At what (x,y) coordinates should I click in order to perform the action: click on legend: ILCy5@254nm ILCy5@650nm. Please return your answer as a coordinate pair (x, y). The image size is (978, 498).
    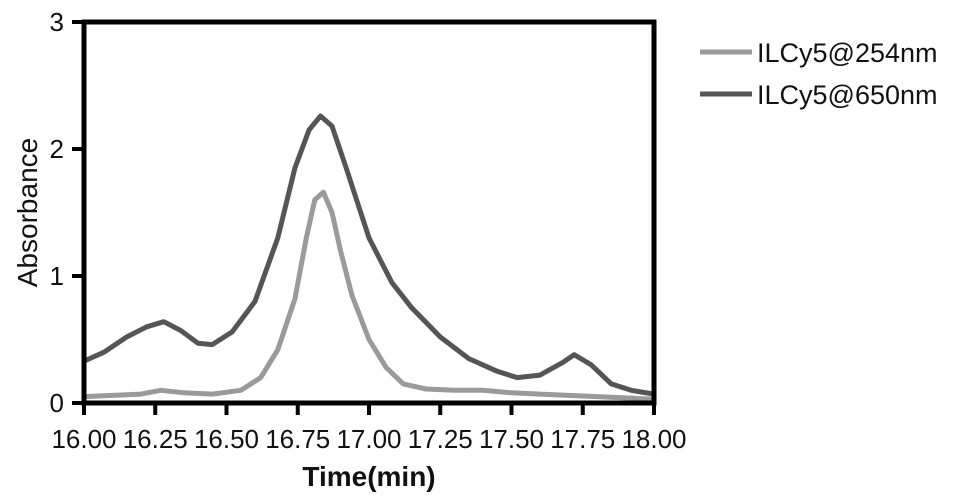
    Looking at the image, I should click on (819, 74).